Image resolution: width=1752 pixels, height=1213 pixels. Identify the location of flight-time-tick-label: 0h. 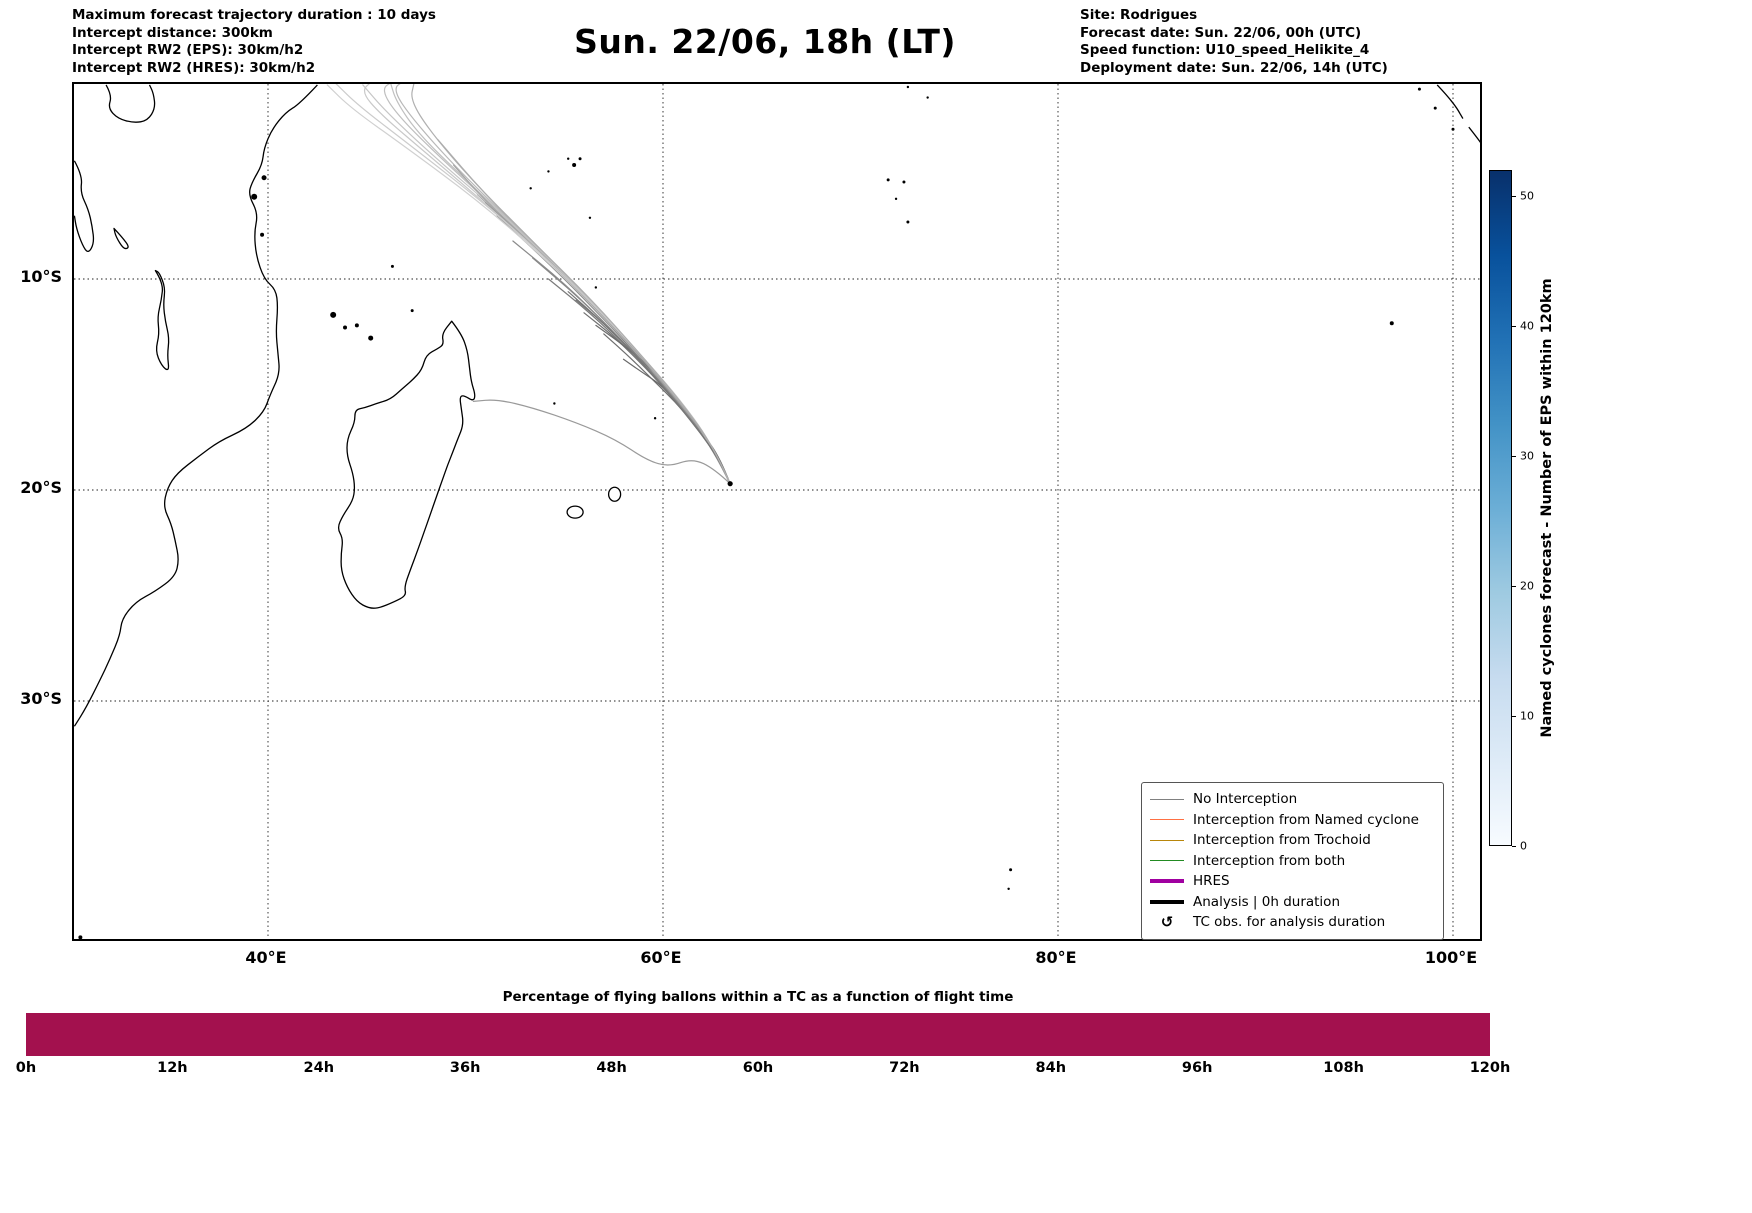
(26, 1068).